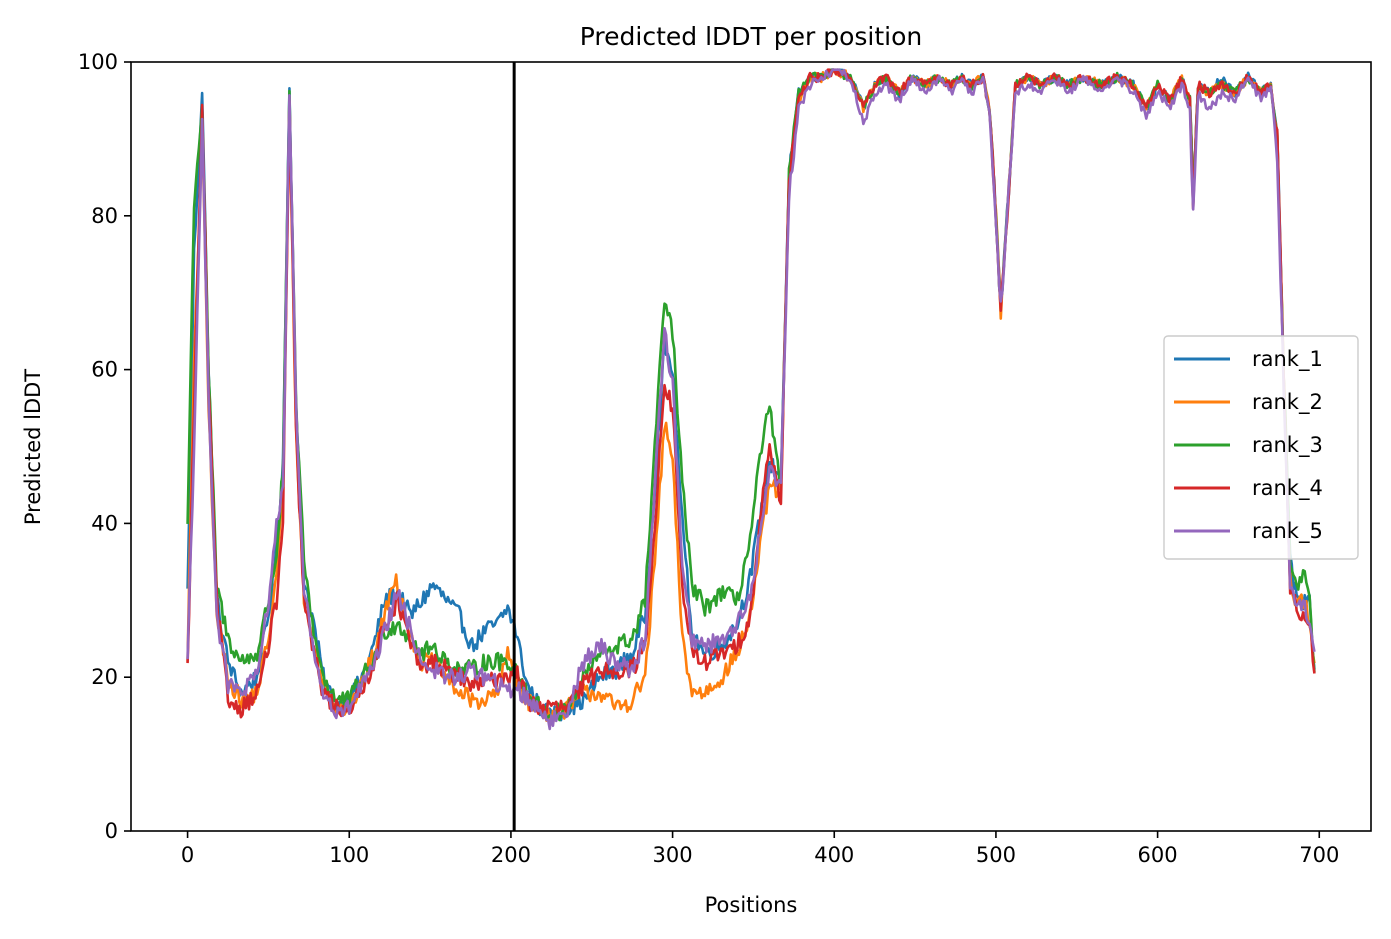 Image resolution: width=1391 pixels, height=939 pixels. Describe the element at coordinates (1319, 855) in the screenshot. I see `x-tick-label: 700` at that location.